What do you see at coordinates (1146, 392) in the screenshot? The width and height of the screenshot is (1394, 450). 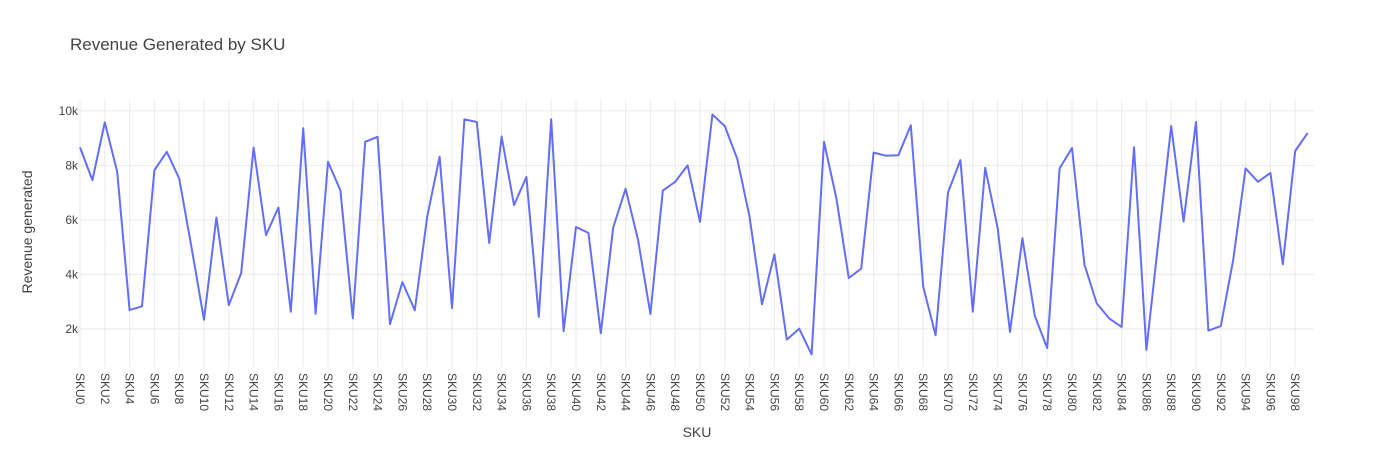 I see `x-tick-label: SKU86` at bounding box center [1146, 392].